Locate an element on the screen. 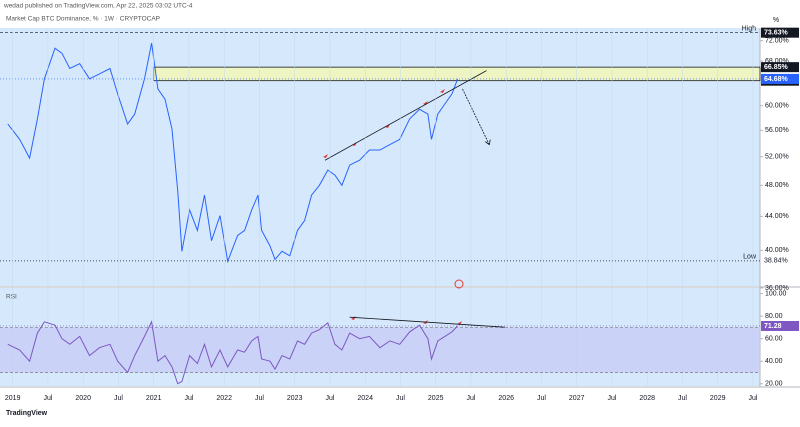 The width and height of the screenshot is (800, 427). x-tick-label: 2025 is located at coordinates (436, 398).